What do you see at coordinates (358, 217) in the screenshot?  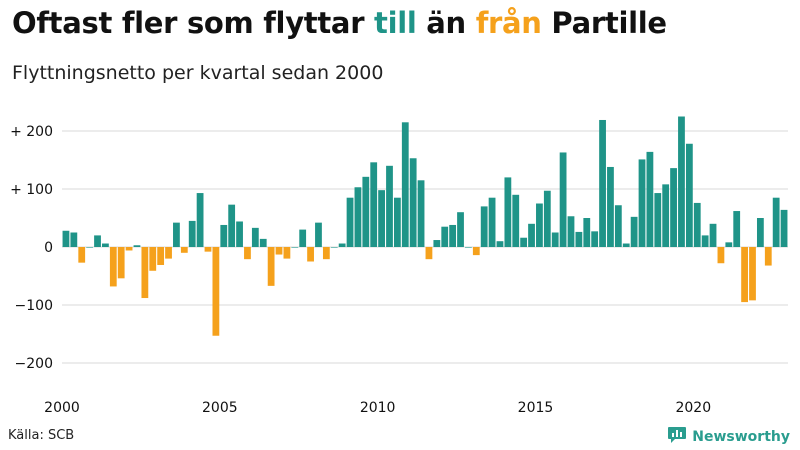 I see `bar-2009-q2` at bounding box center [358, 217].